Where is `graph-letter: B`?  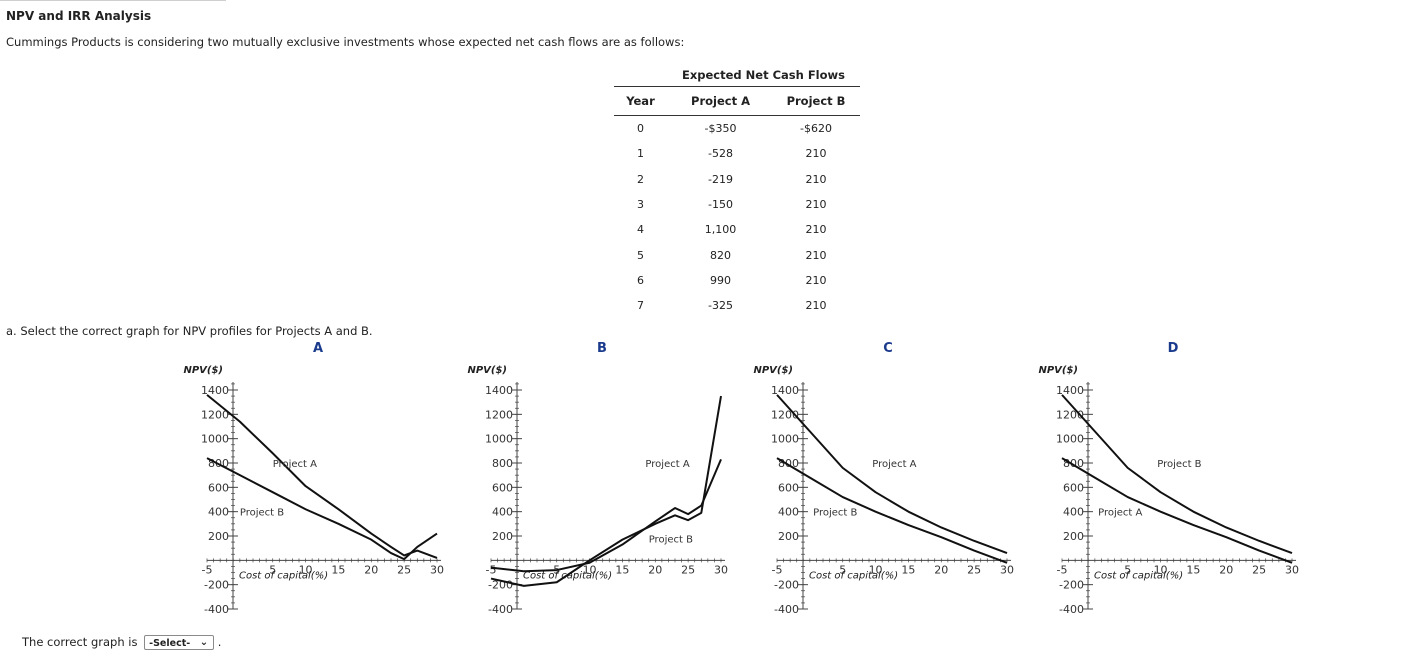 graph-letter: B is located at coordinates (602, 348).